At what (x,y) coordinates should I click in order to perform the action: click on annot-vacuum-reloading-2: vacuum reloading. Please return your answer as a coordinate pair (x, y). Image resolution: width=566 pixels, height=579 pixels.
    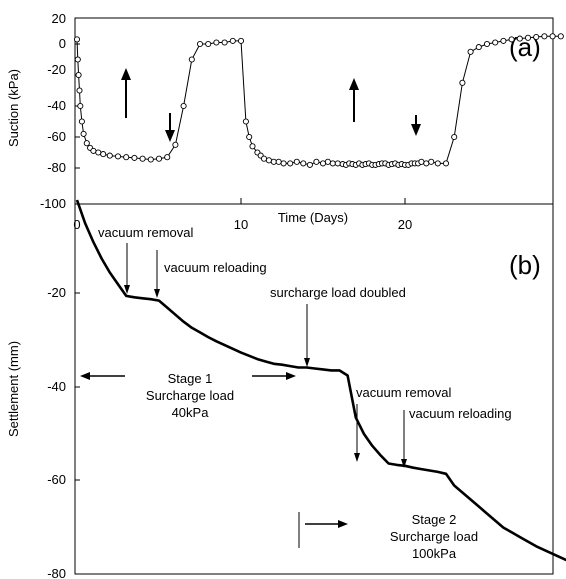
    Looking at the image, I should click on (460, 413).